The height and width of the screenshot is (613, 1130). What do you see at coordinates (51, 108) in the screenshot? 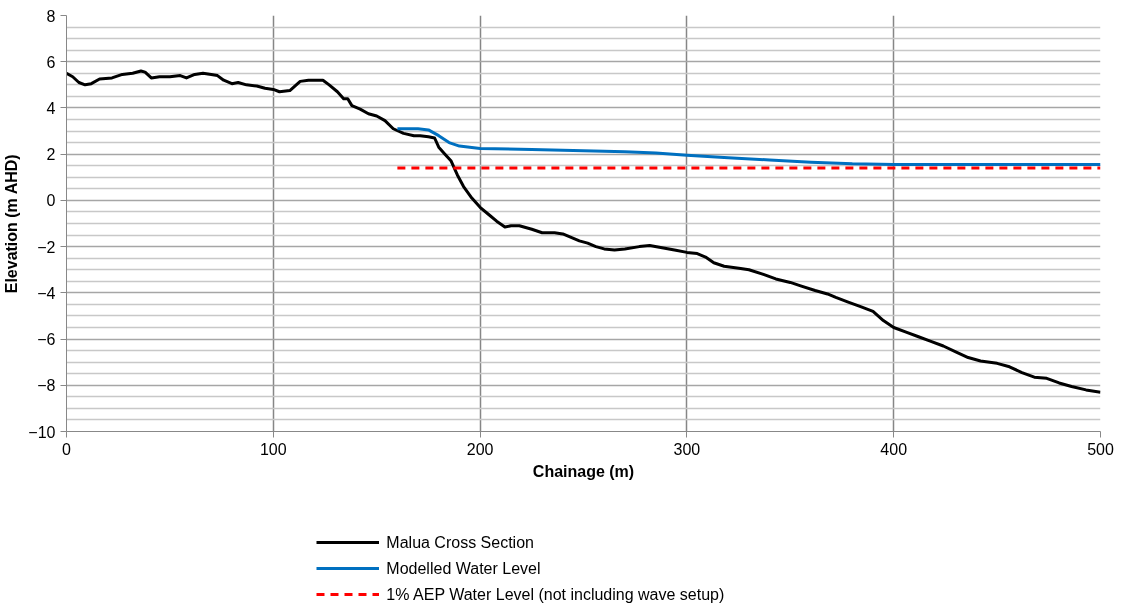
I see `y-tick-label: 4` at bounding box center [51, 108].